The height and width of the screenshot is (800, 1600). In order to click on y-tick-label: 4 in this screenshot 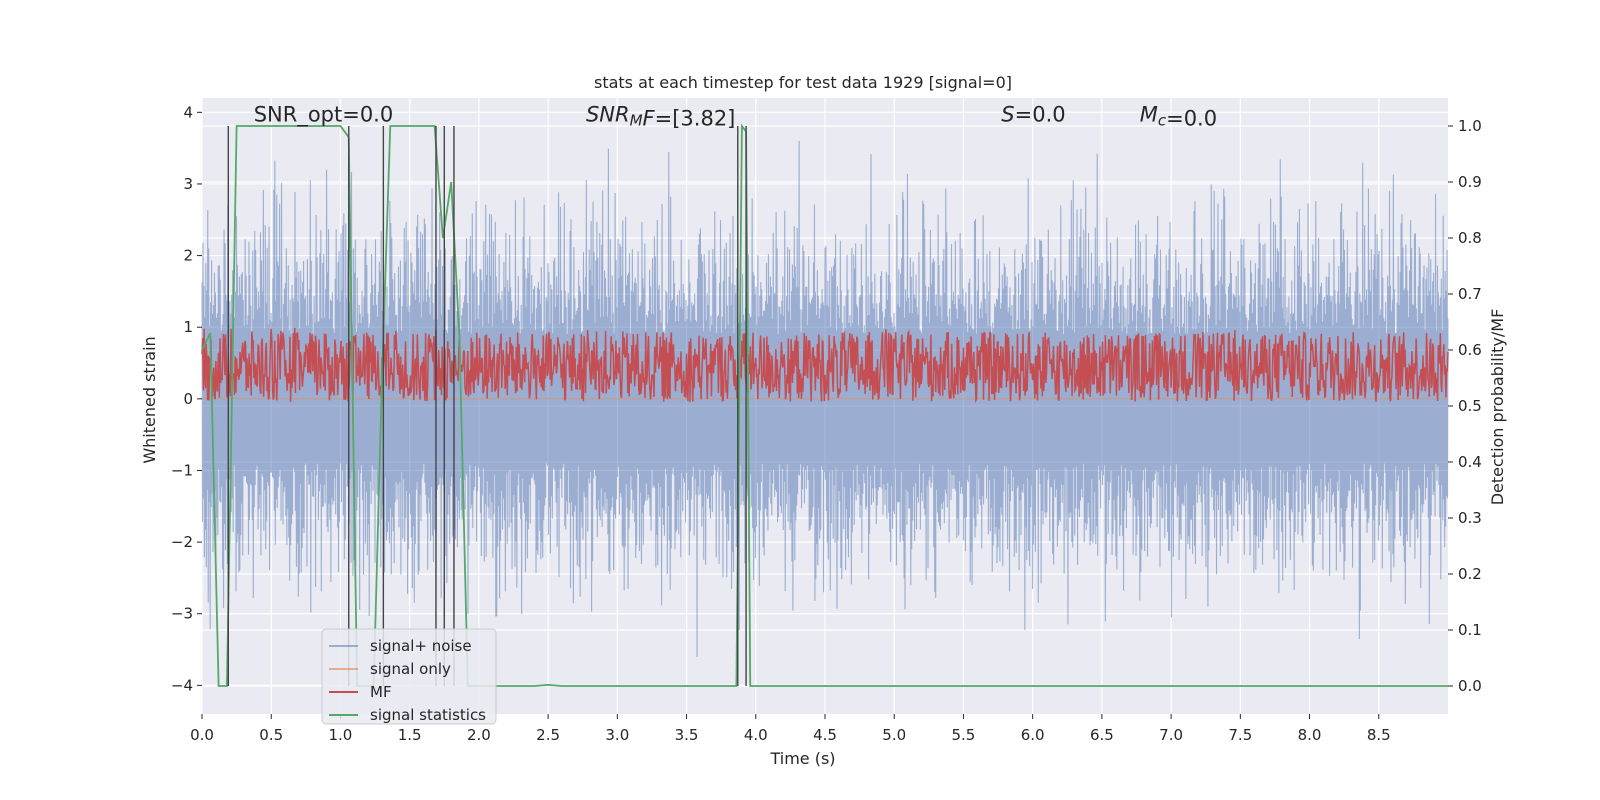, I will do `click(188, 112)`.